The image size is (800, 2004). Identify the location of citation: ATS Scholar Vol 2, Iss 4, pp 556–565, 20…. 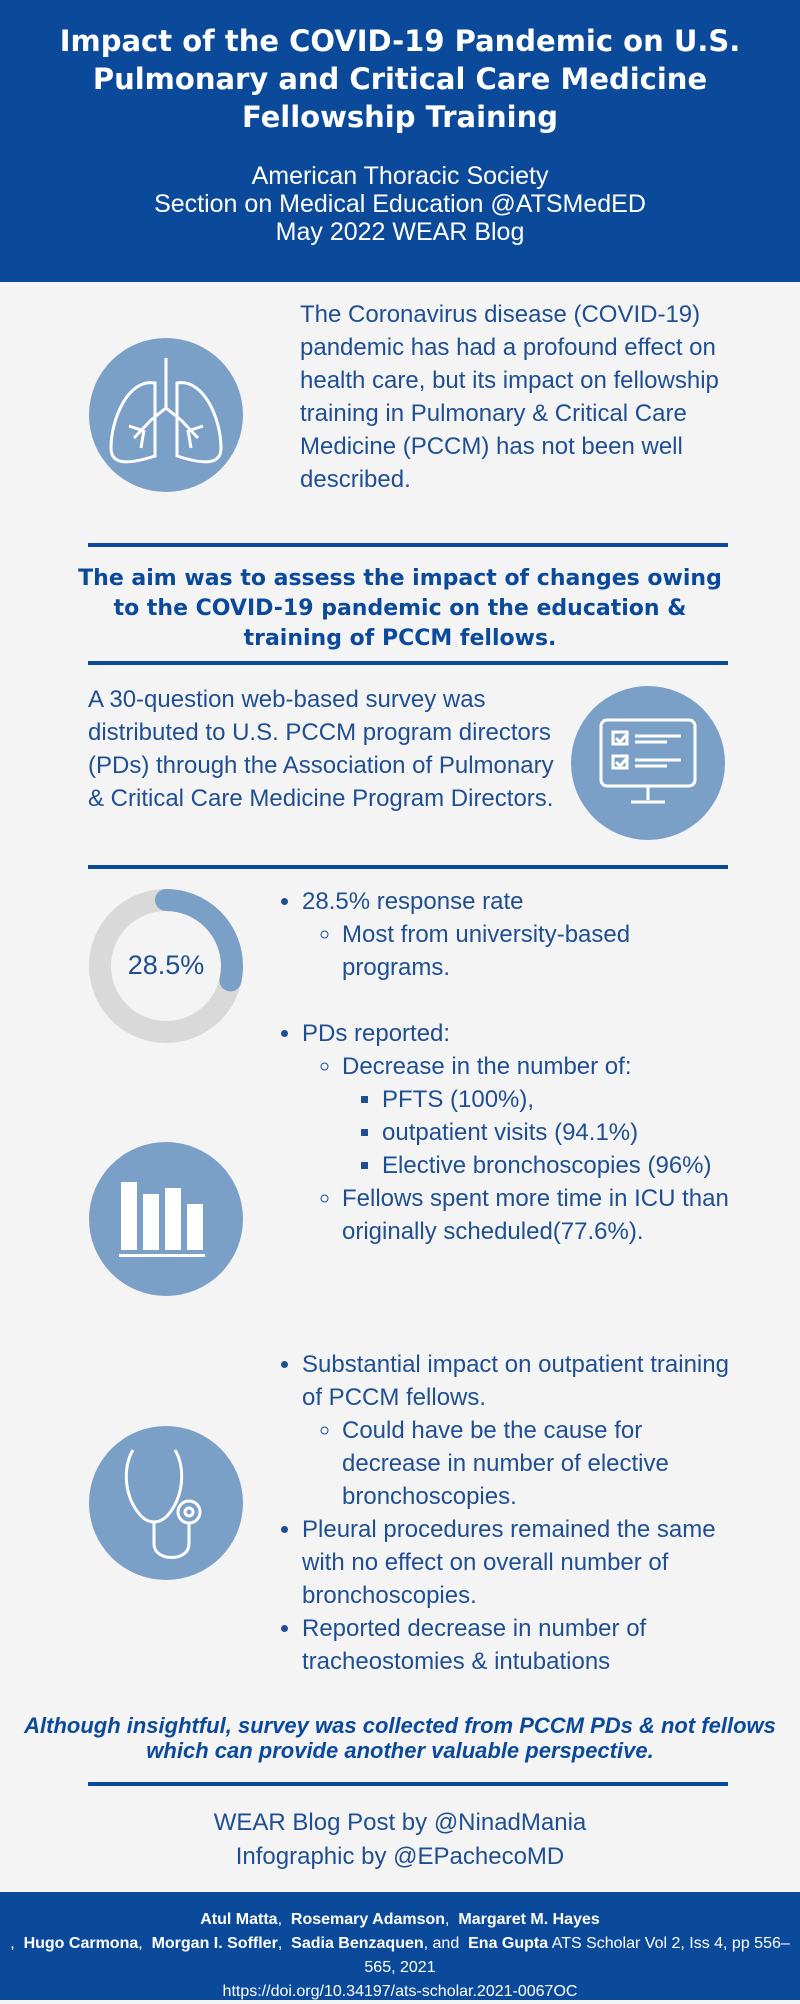
(577, 1955).